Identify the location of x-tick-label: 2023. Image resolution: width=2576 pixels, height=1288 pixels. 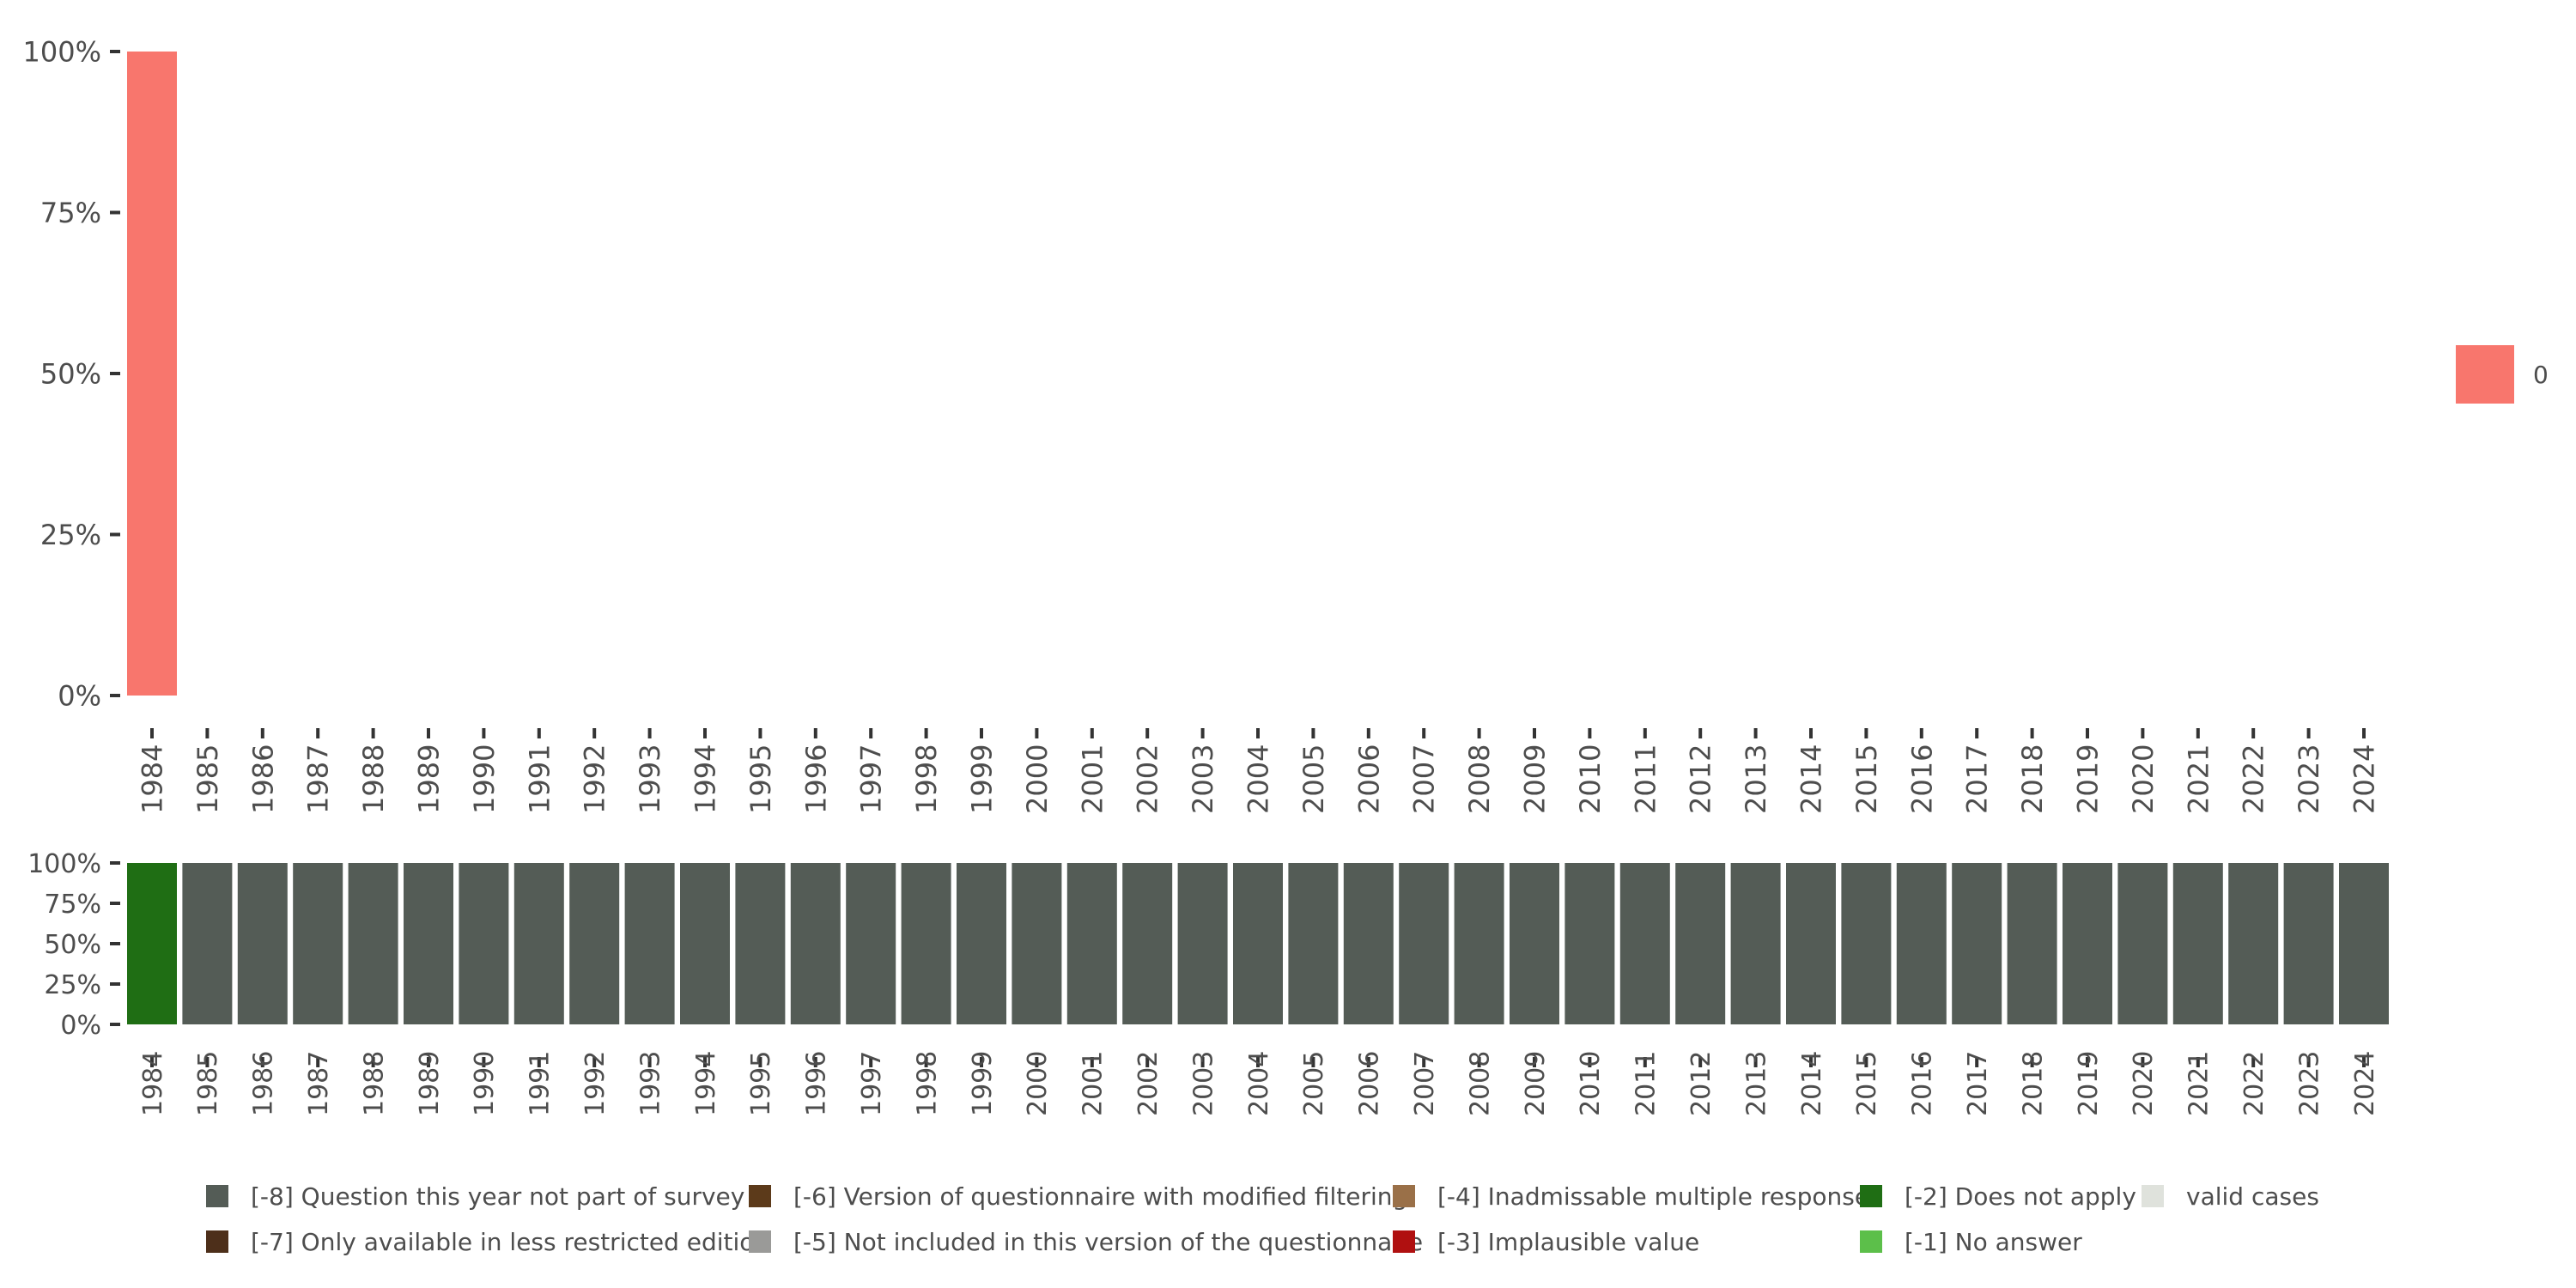
(2309, 1083).